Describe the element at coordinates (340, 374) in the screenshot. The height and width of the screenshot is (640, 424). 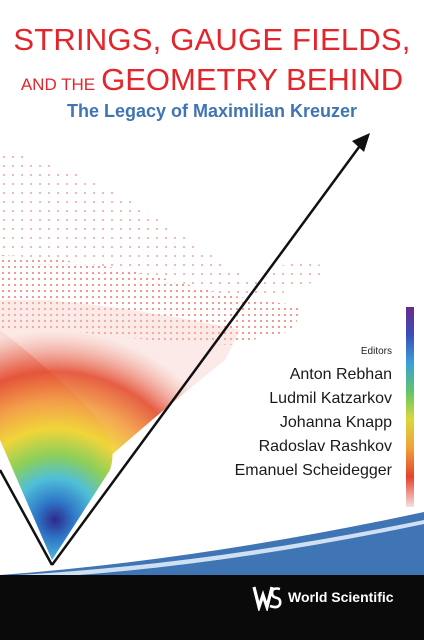
I see `editor-name: Anton Rebhan` at that location.